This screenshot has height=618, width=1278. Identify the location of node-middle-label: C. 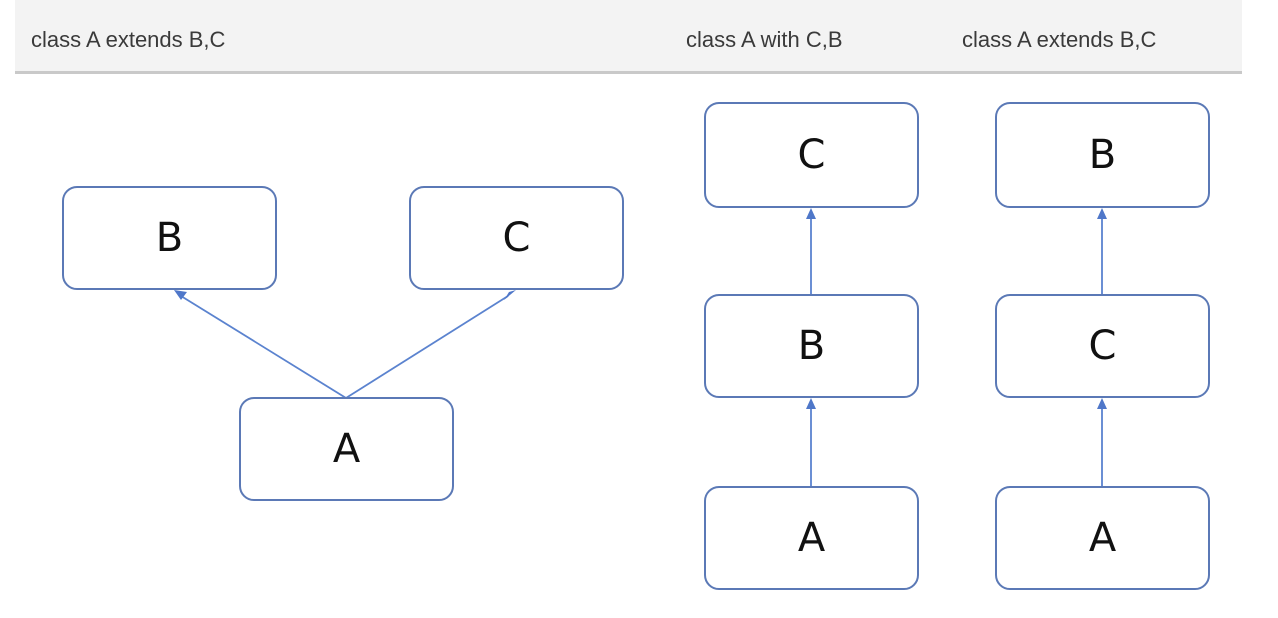
(1103, 346).